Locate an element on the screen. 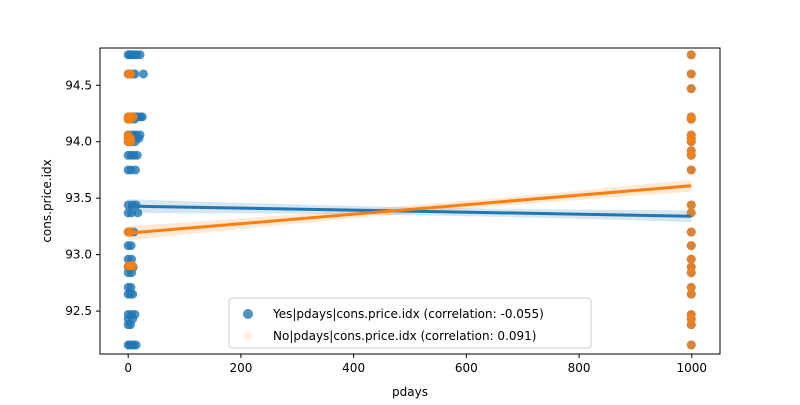 Image resolution: width=800 pixels, height=405 pixels. x-tick-label: 200 is located at coordinates (240, 368).